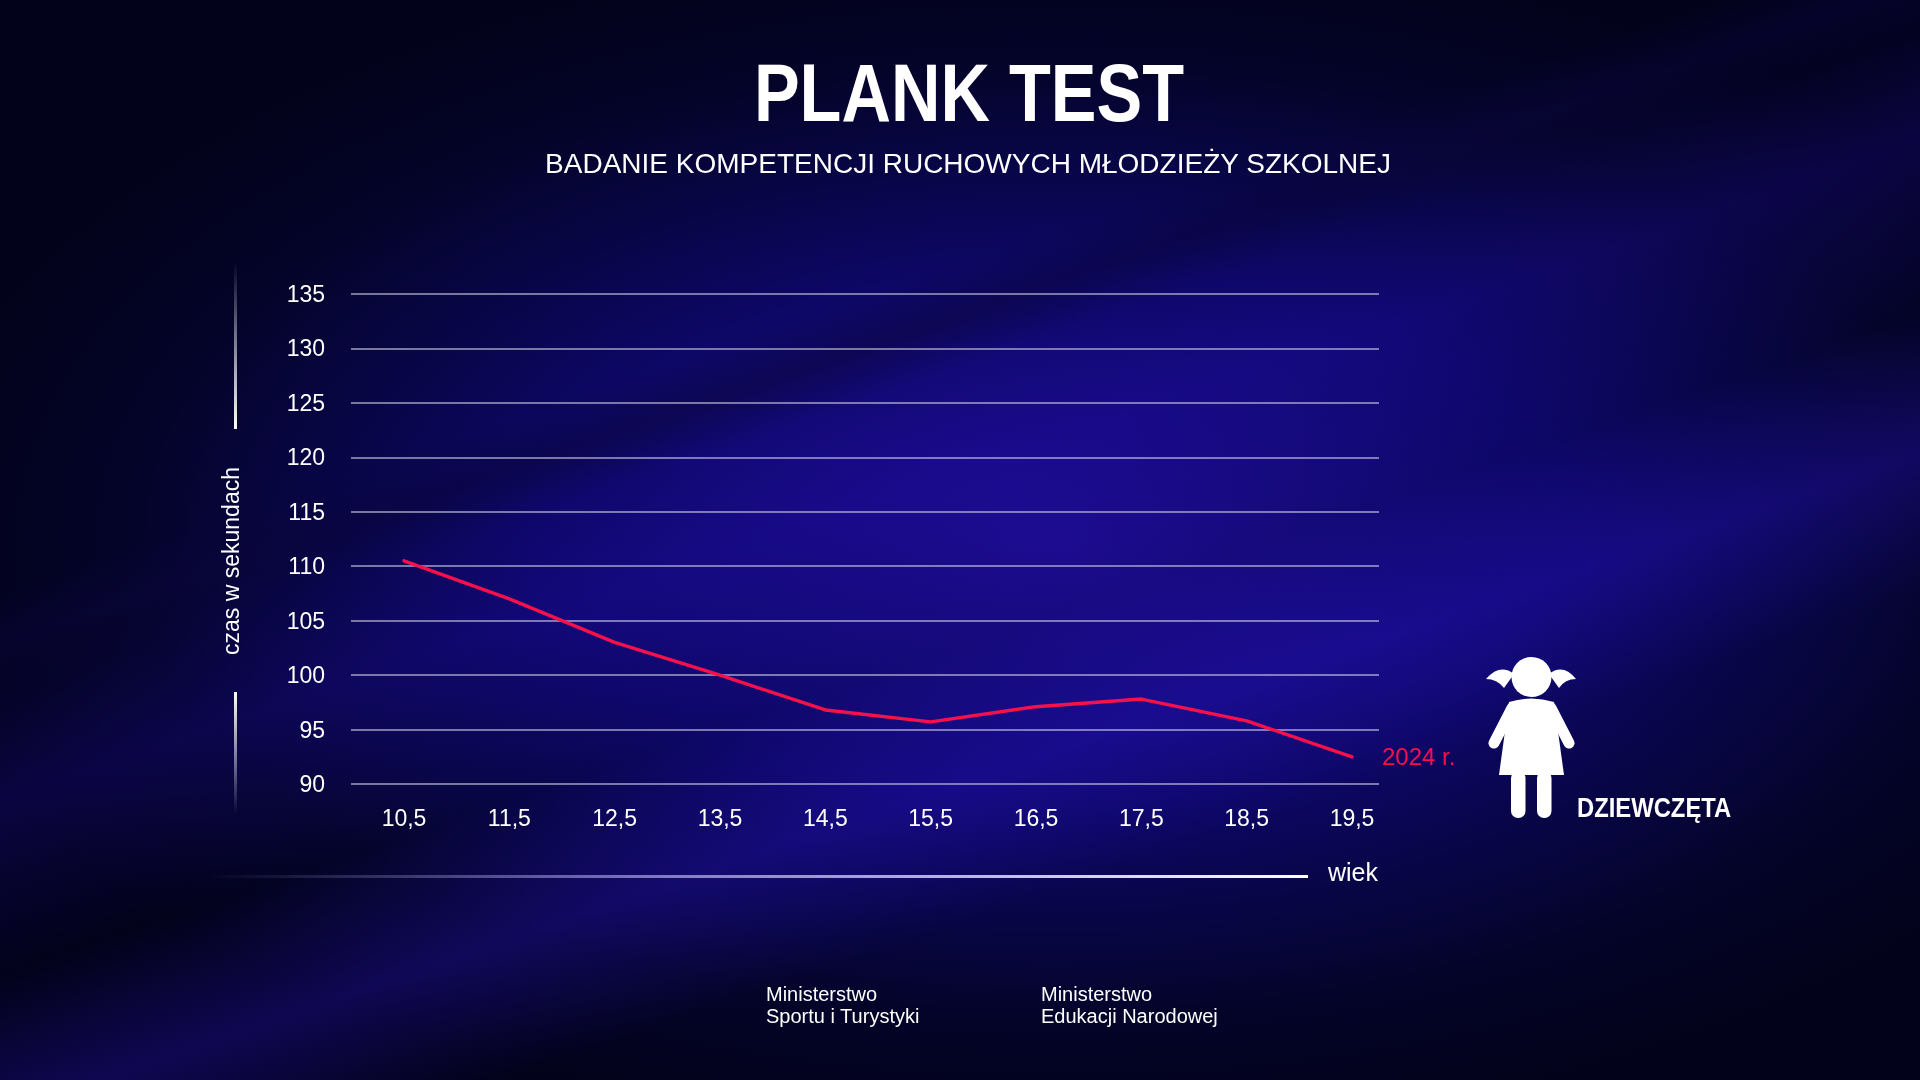 Image resolution: width=1920 pixels, height=1080 pixels. Describe the element at coordinates (312, 729) in the screenshot. I see `y-tick-label: 95` at that location.